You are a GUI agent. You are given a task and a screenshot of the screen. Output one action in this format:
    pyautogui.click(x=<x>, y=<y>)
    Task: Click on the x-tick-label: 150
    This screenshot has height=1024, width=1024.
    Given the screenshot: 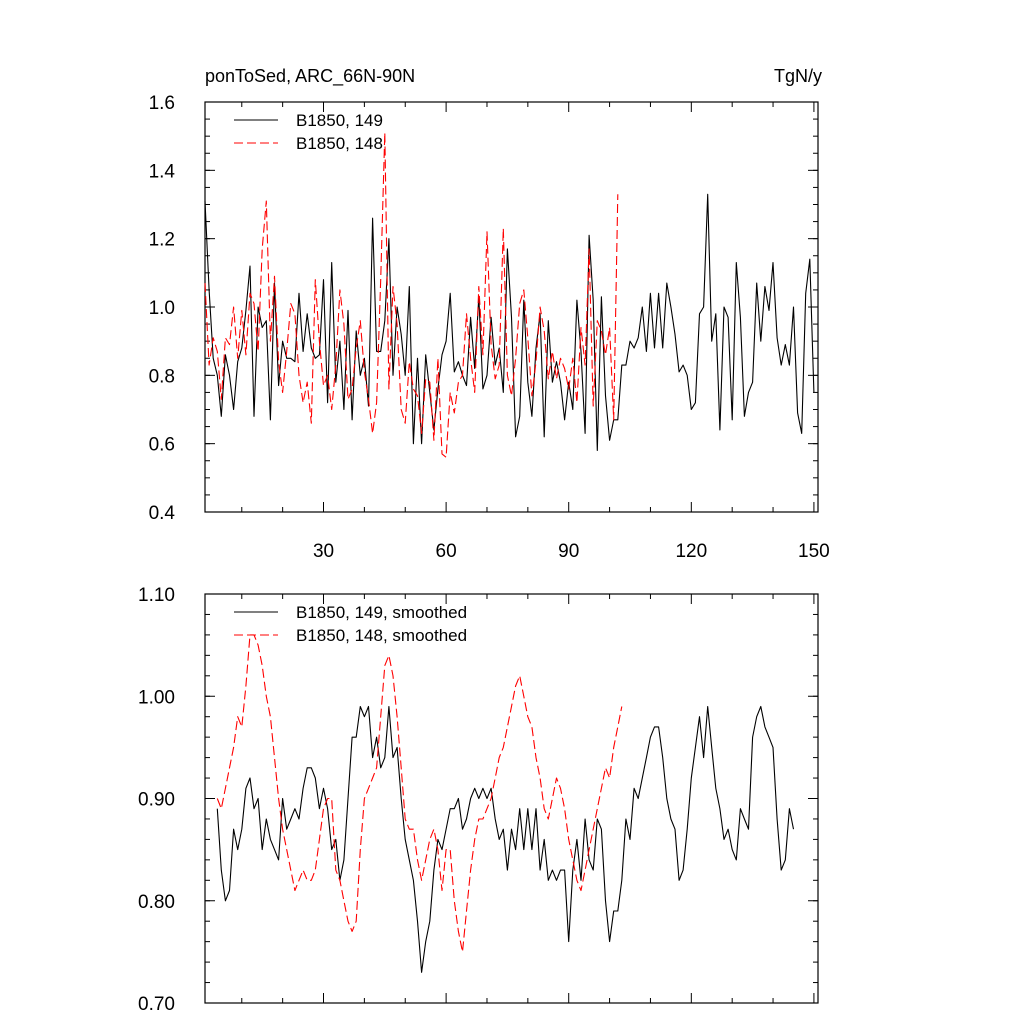 What is the action you would take?
    pyautogui.click(x=814, y=551)
    